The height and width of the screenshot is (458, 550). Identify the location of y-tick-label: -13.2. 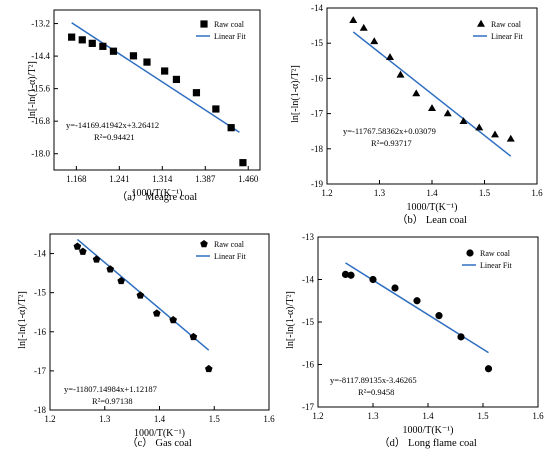
(40, 24).